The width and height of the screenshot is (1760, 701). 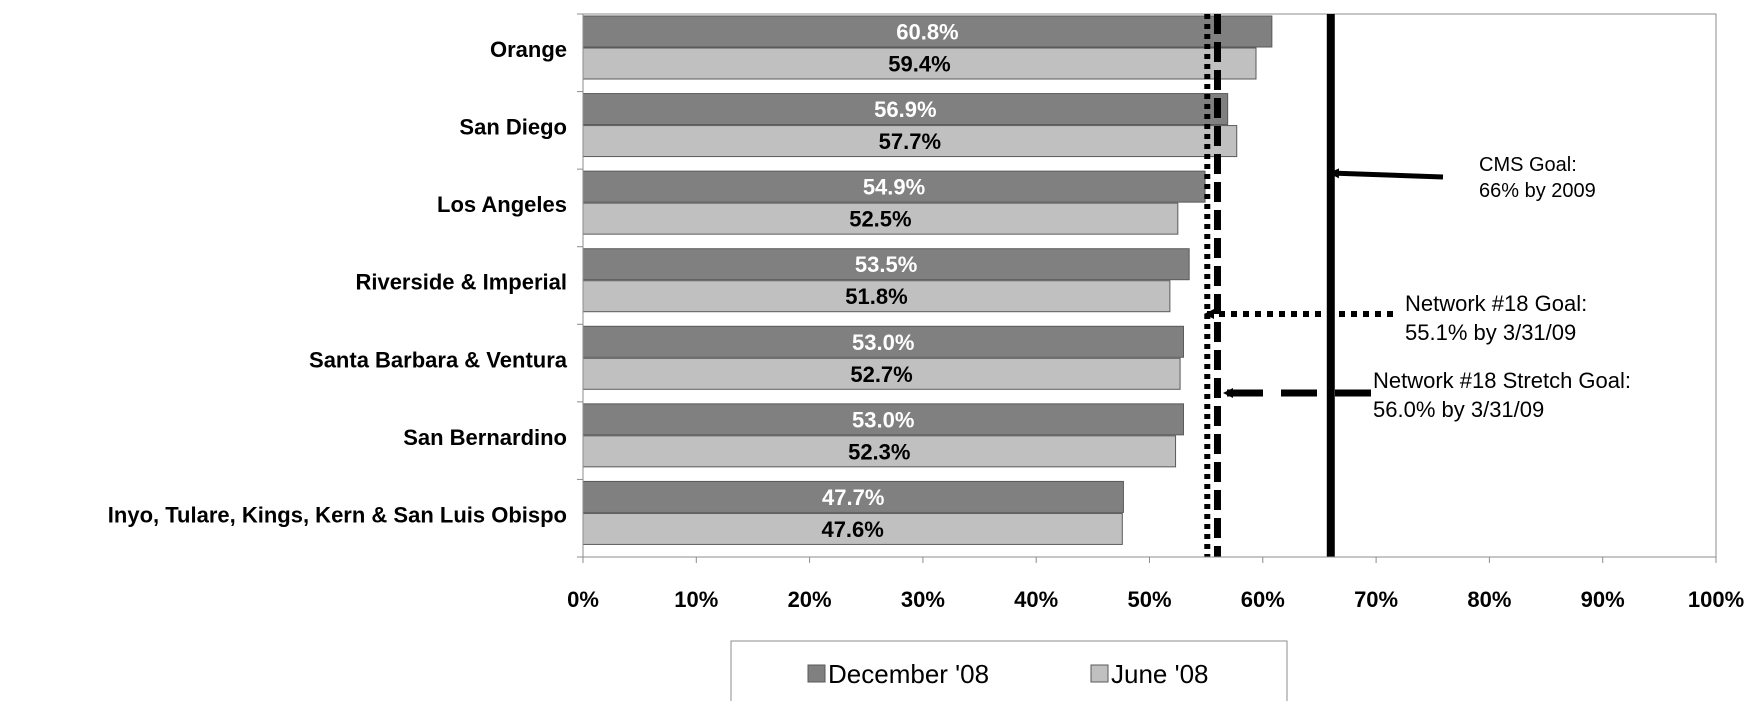 What do you see at coordinates (923, 599) in the screenshot?
I see `x-tick-label: 30%` at bounding box center [923, 599].